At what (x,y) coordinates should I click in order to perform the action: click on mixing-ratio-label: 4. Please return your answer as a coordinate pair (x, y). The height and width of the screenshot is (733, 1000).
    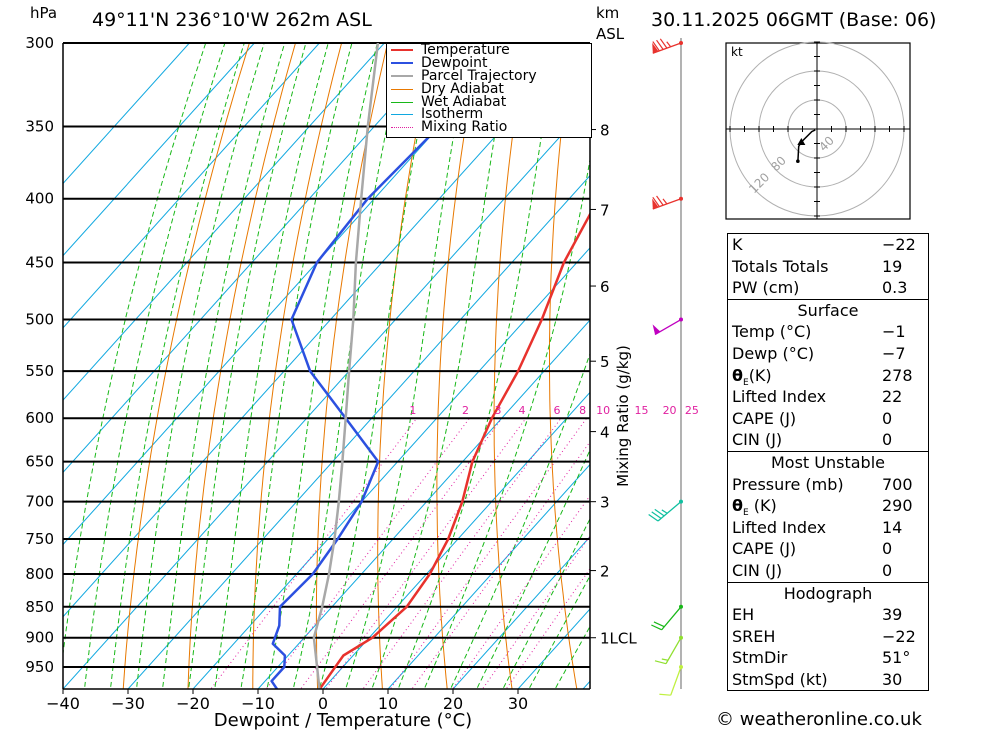
    Looking at the image, I should click on (521, 410).